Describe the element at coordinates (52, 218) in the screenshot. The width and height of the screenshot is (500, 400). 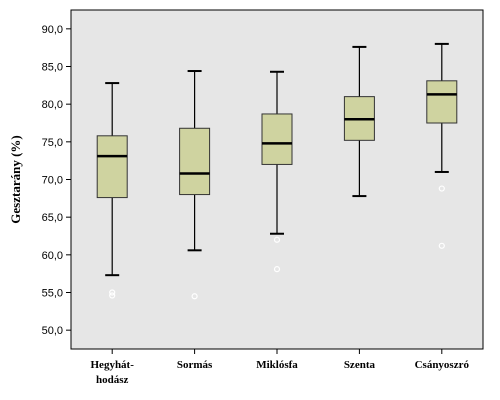
I see `y-tick-label: 65,0` at that location.